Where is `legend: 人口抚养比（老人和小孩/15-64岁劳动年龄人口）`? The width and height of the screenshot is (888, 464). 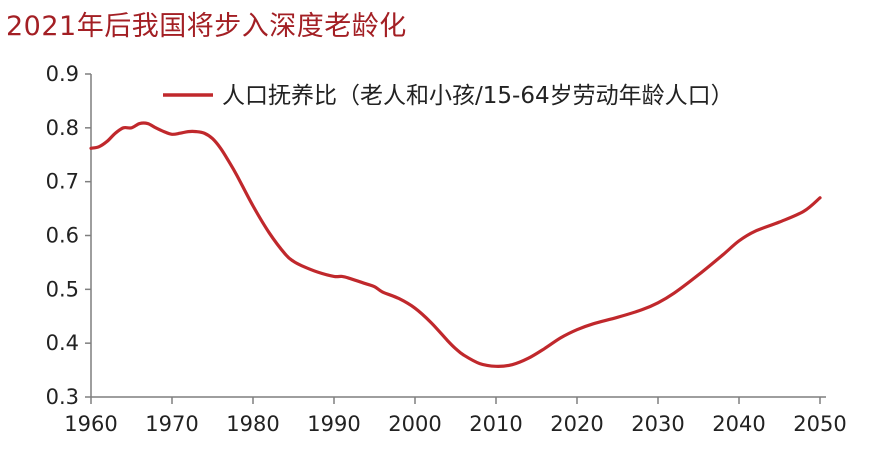 legend: 人口抚养比（老人和小孩/15-64岁劳动年龄人口） is located at coordinates (448, 96).